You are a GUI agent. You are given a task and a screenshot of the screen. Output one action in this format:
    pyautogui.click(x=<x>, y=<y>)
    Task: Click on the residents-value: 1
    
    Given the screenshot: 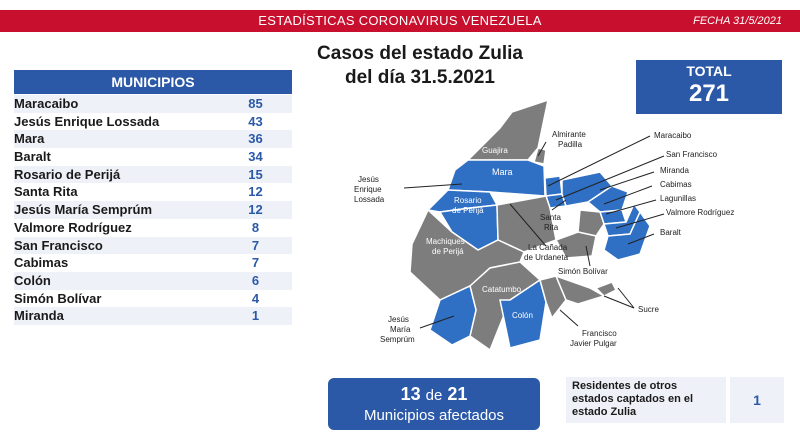 What is the action you would take?
    pyautogui.click(x=757, y=400)
    